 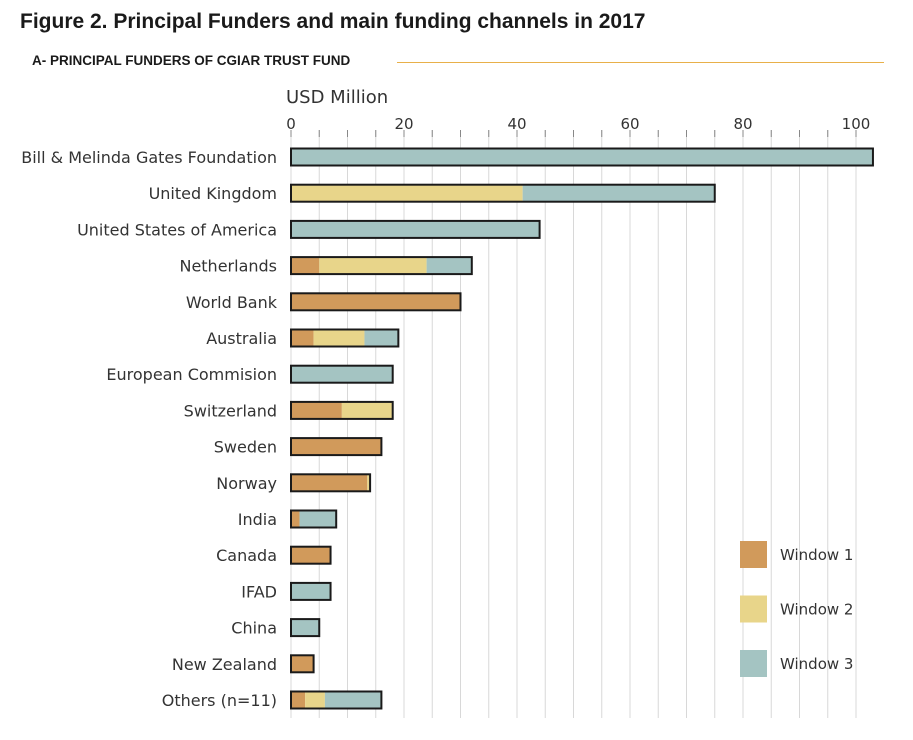 What do you see at coordinates (191, 374) in the screenshot?
I see `category-label: European Commision` at bounding box center [191, 374].